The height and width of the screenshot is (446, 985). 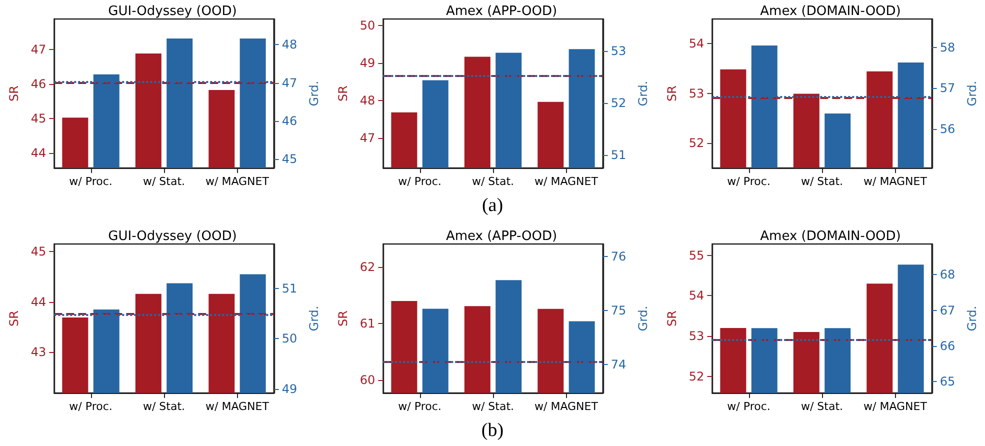 What do you see at coordinates (618, 364) in the screenshot?
I see `y2-tick-label: 74` at bounding box center [618, 364].